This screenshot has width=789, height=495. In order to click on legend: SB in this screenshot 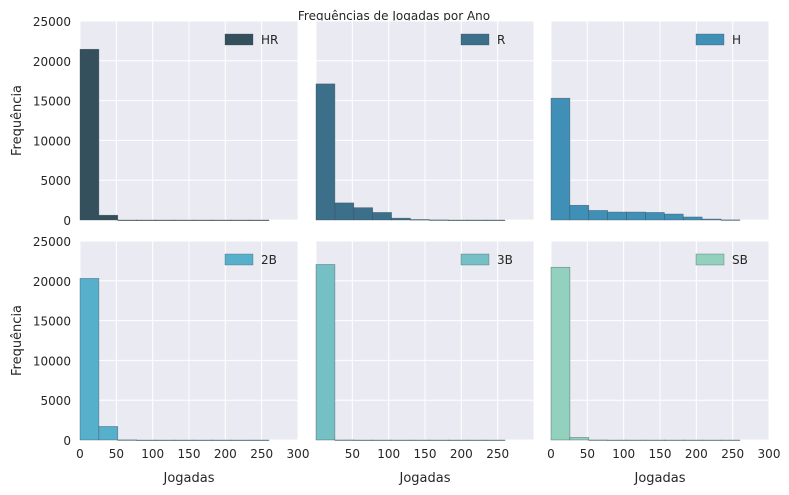, I will do `click(721, 260)`.